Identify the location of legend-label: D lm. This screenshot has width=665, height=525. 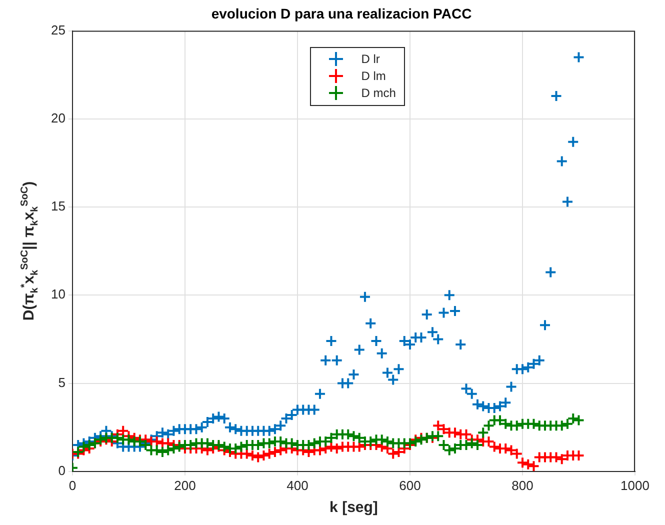
(373, 76).